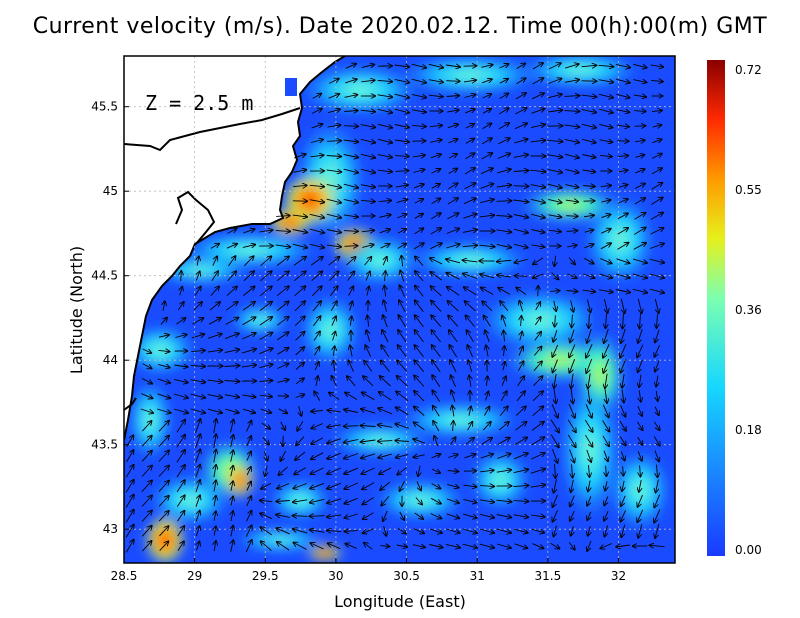 This screenshot has width=800, height=618. Describe the element at coordinates (110, 529) in the screenshot. I see `y-tick-label: 43` at that location.